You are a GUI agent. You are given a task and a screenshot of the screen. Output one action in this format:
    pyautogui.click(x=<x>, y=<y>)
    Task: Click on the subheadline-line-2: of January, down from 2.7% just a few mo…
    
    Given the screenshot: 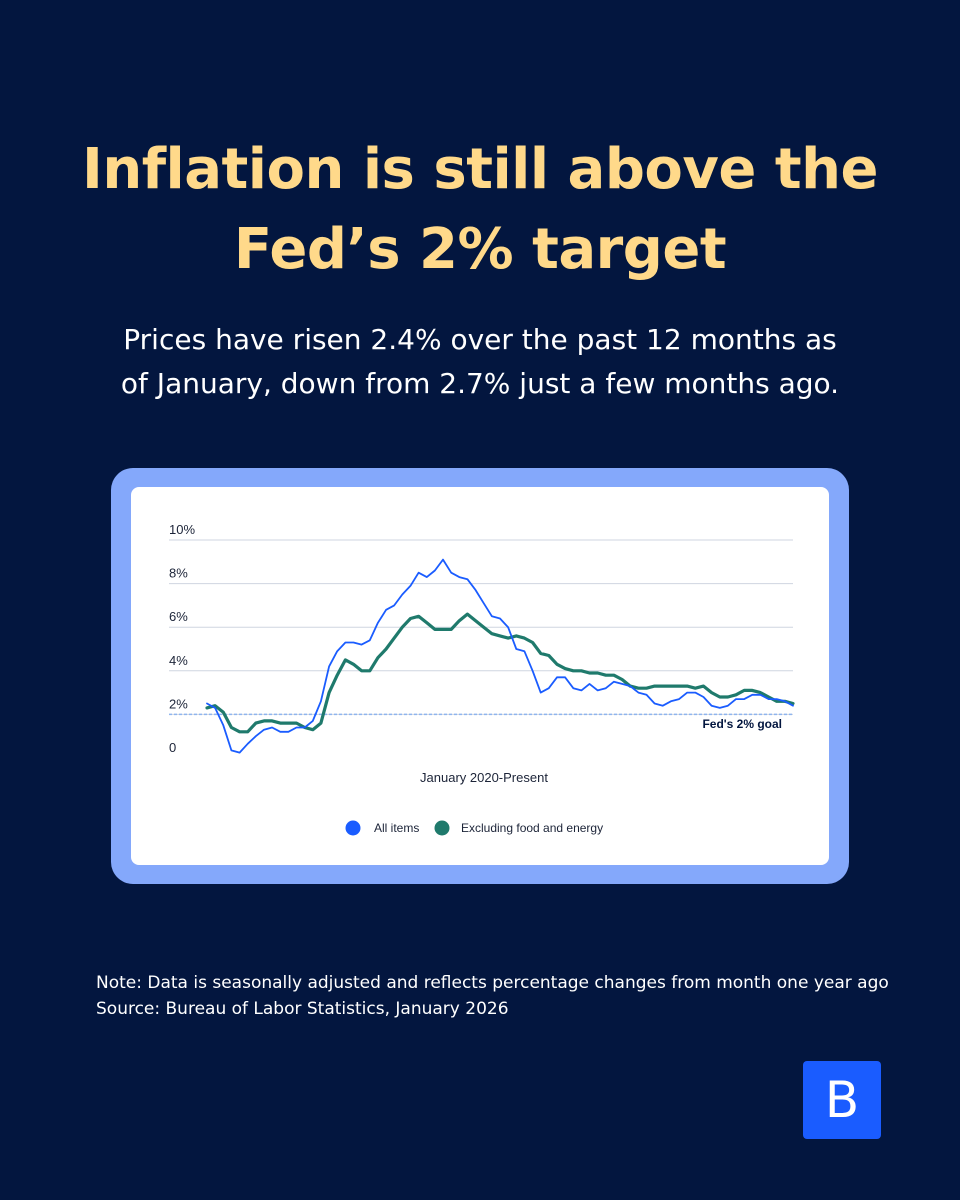 What is the action you would take?
    pyautogui.click(x=480, y=383)
    